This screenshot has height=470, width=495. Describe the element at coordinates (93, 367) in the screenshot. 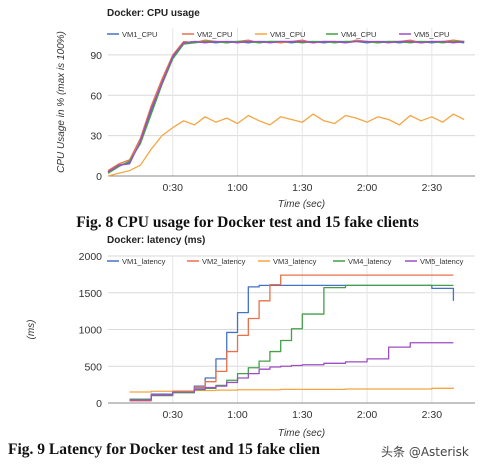

I see `latency-y-tick-label: 500` at that location.